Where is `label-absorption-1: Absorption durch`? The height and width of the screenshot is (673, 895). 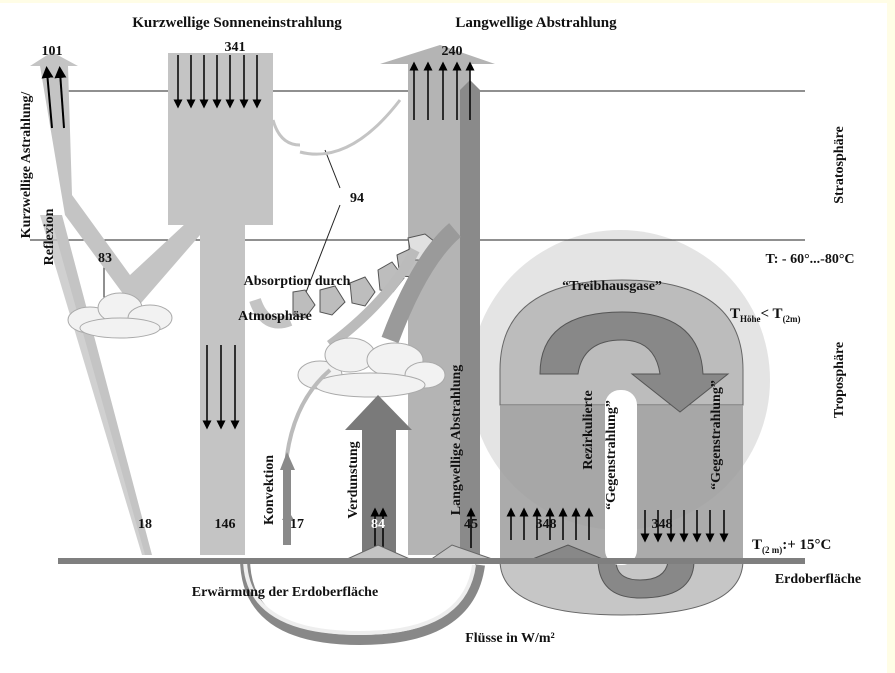 label-absorption-1: Absorption durch is located at coordinates (297, 281).